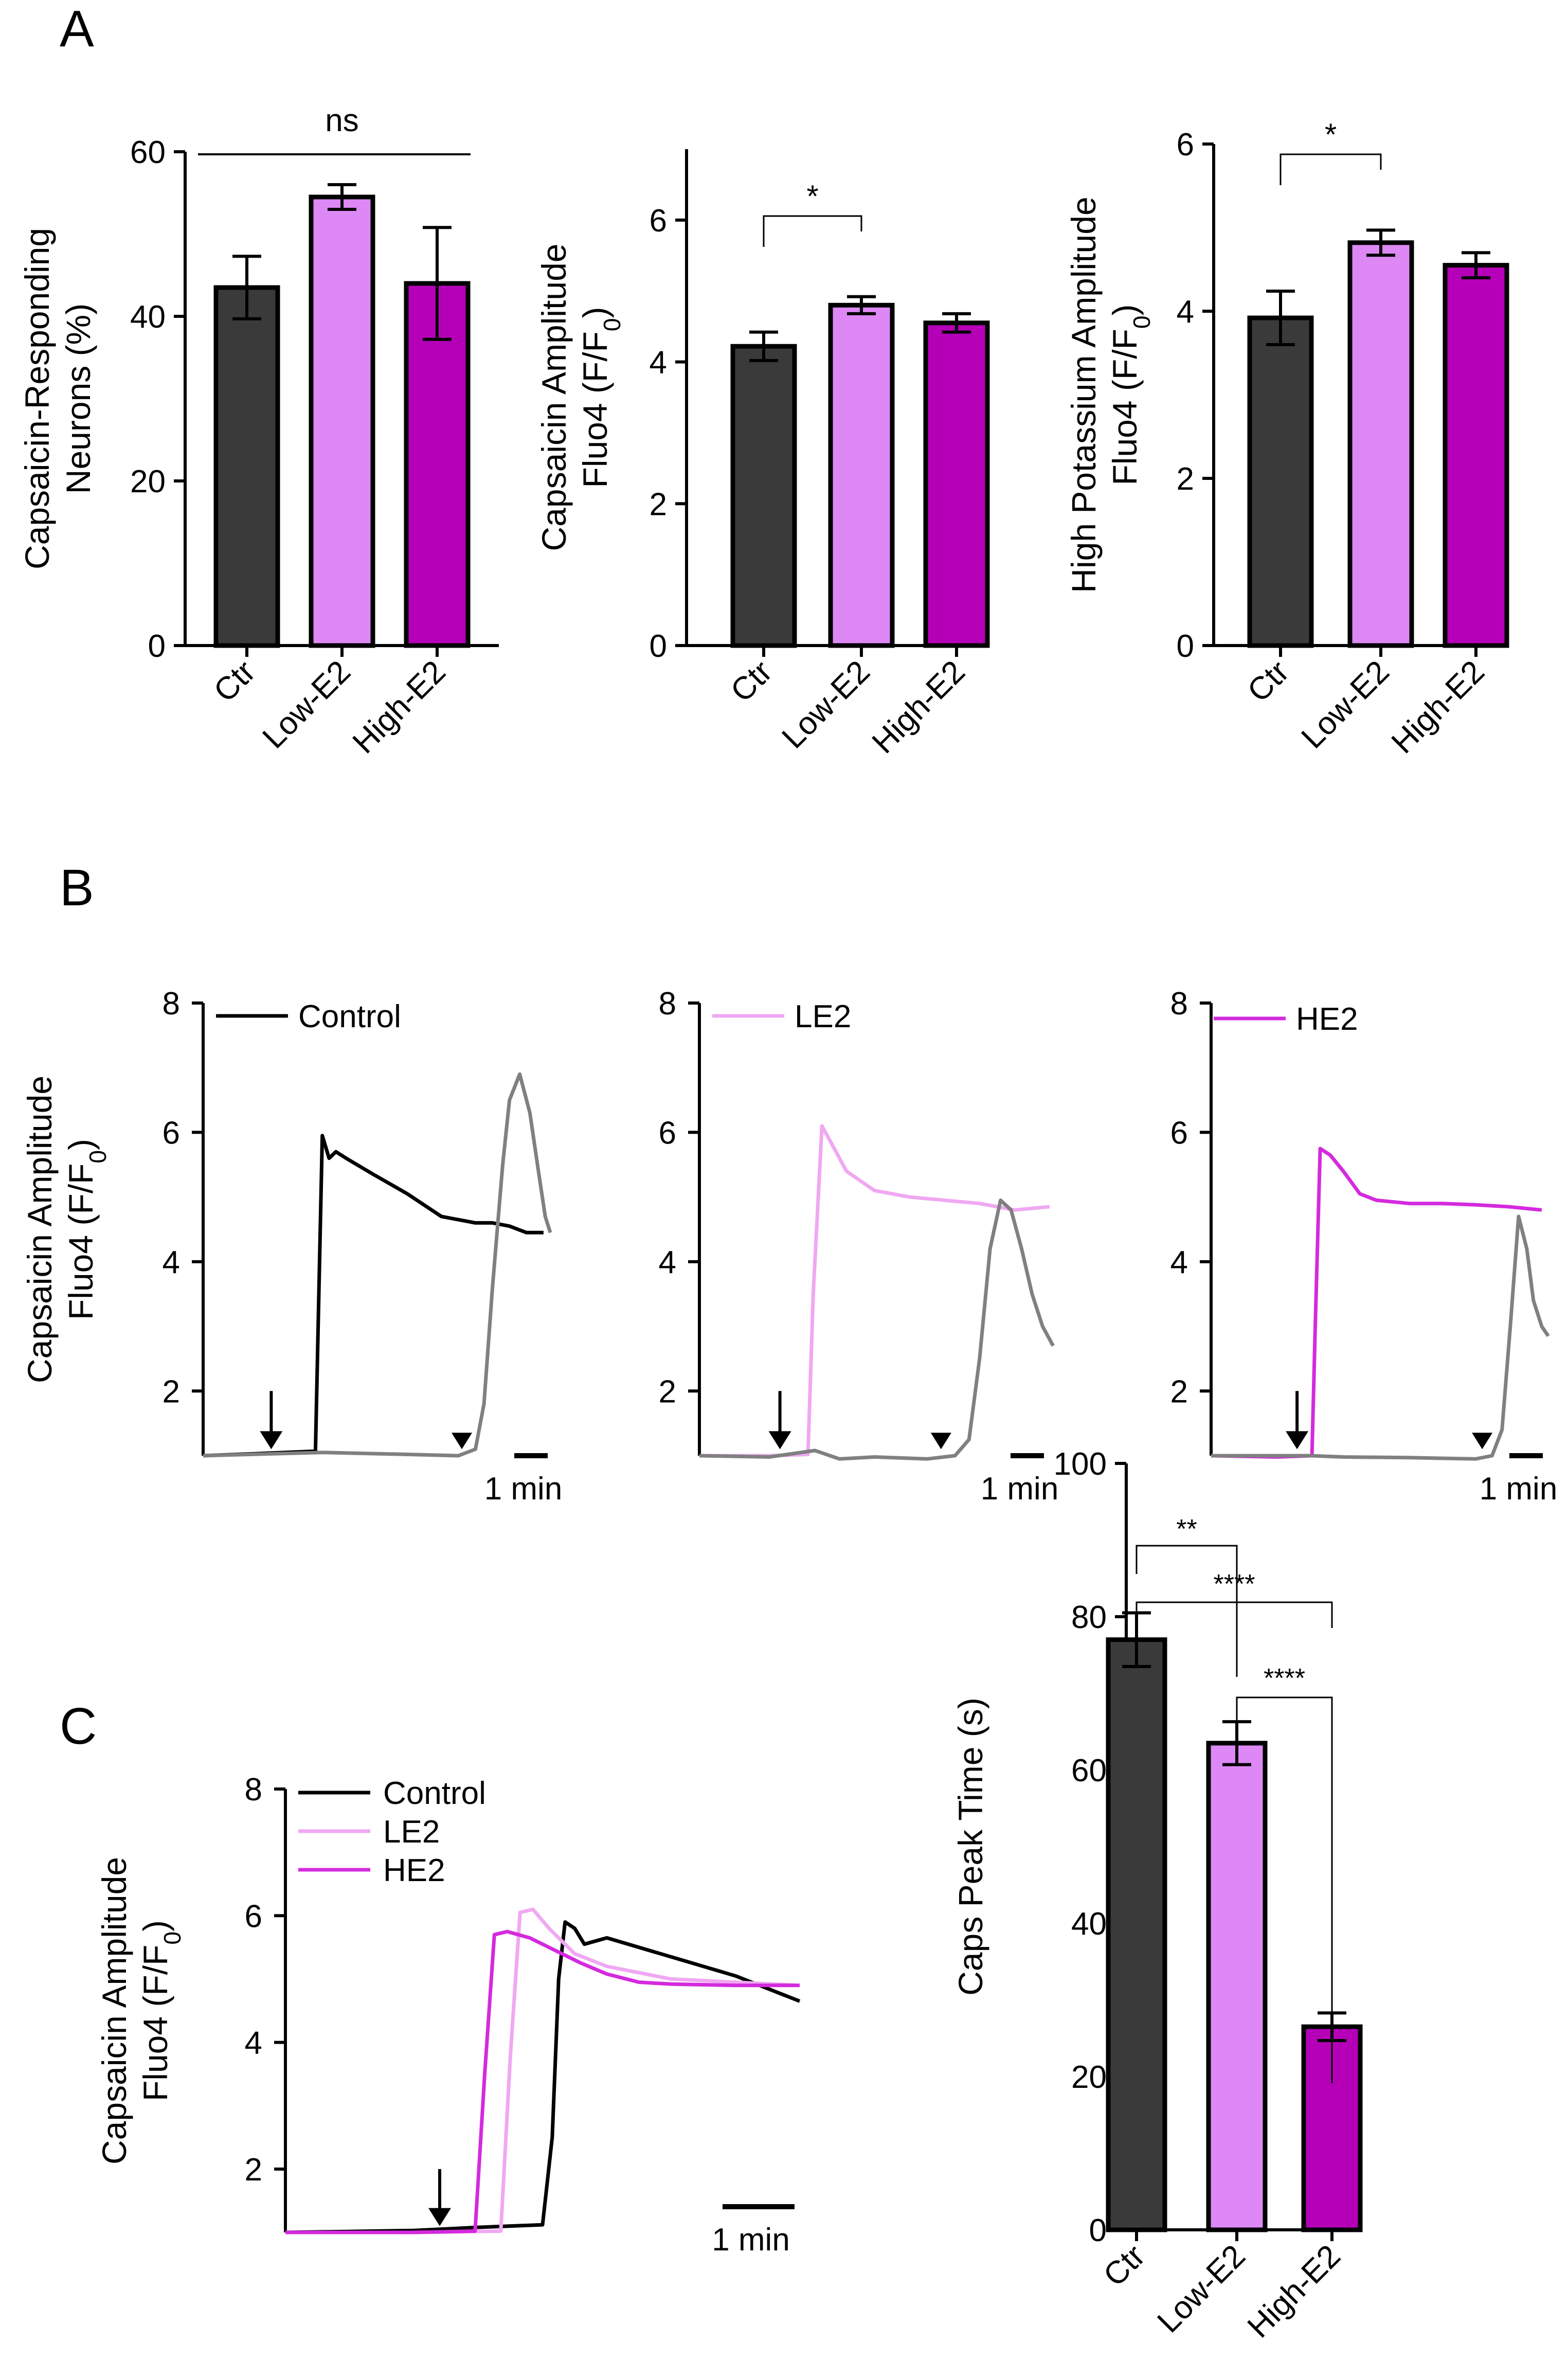  Describe the element at coordinates (37, 398) in the screenshot. I see `y-axis-label: Capsaicin-Responding` at that location.